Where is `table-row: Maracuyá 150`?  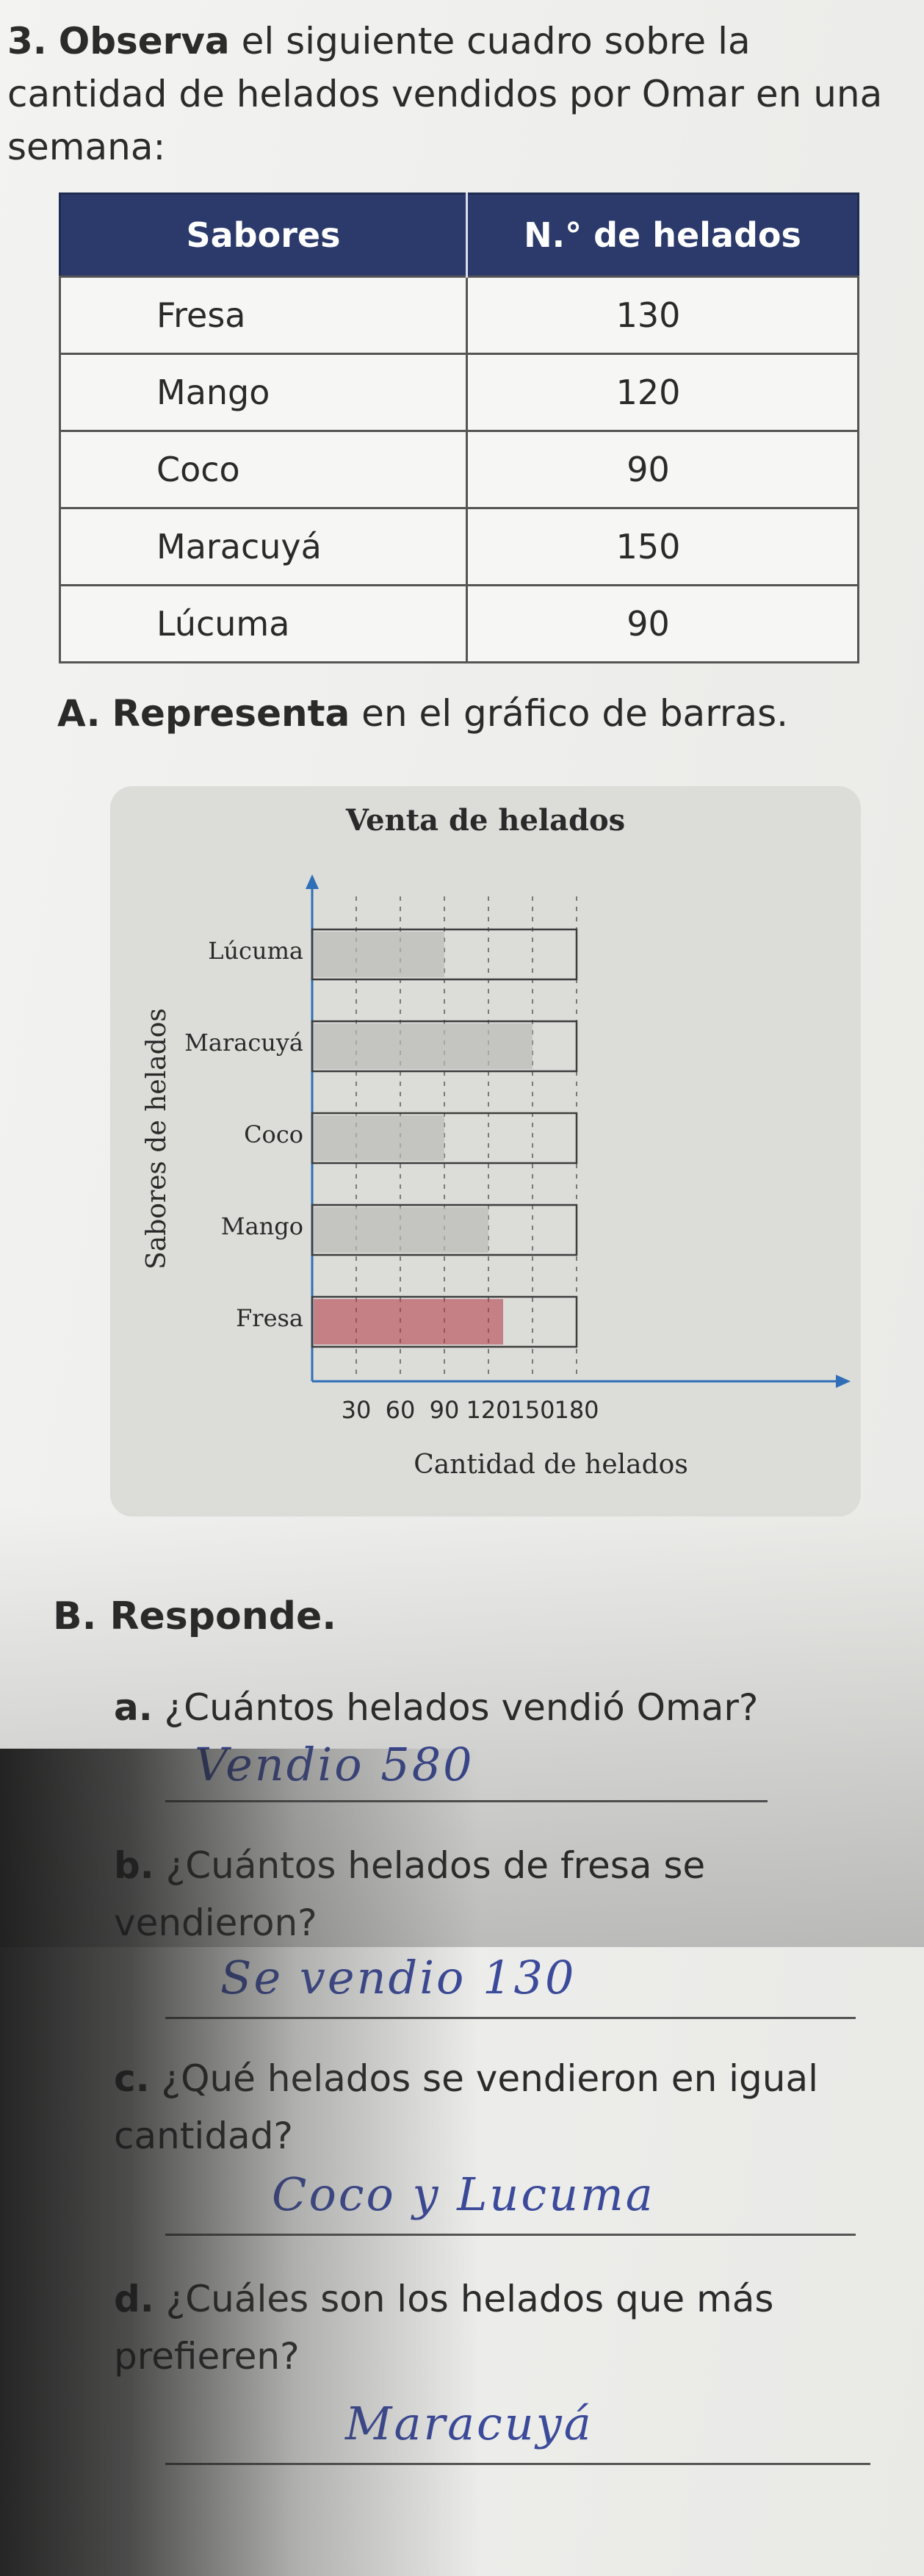 table-row: Maracuyá 150 is located at coordinates (459, 546).